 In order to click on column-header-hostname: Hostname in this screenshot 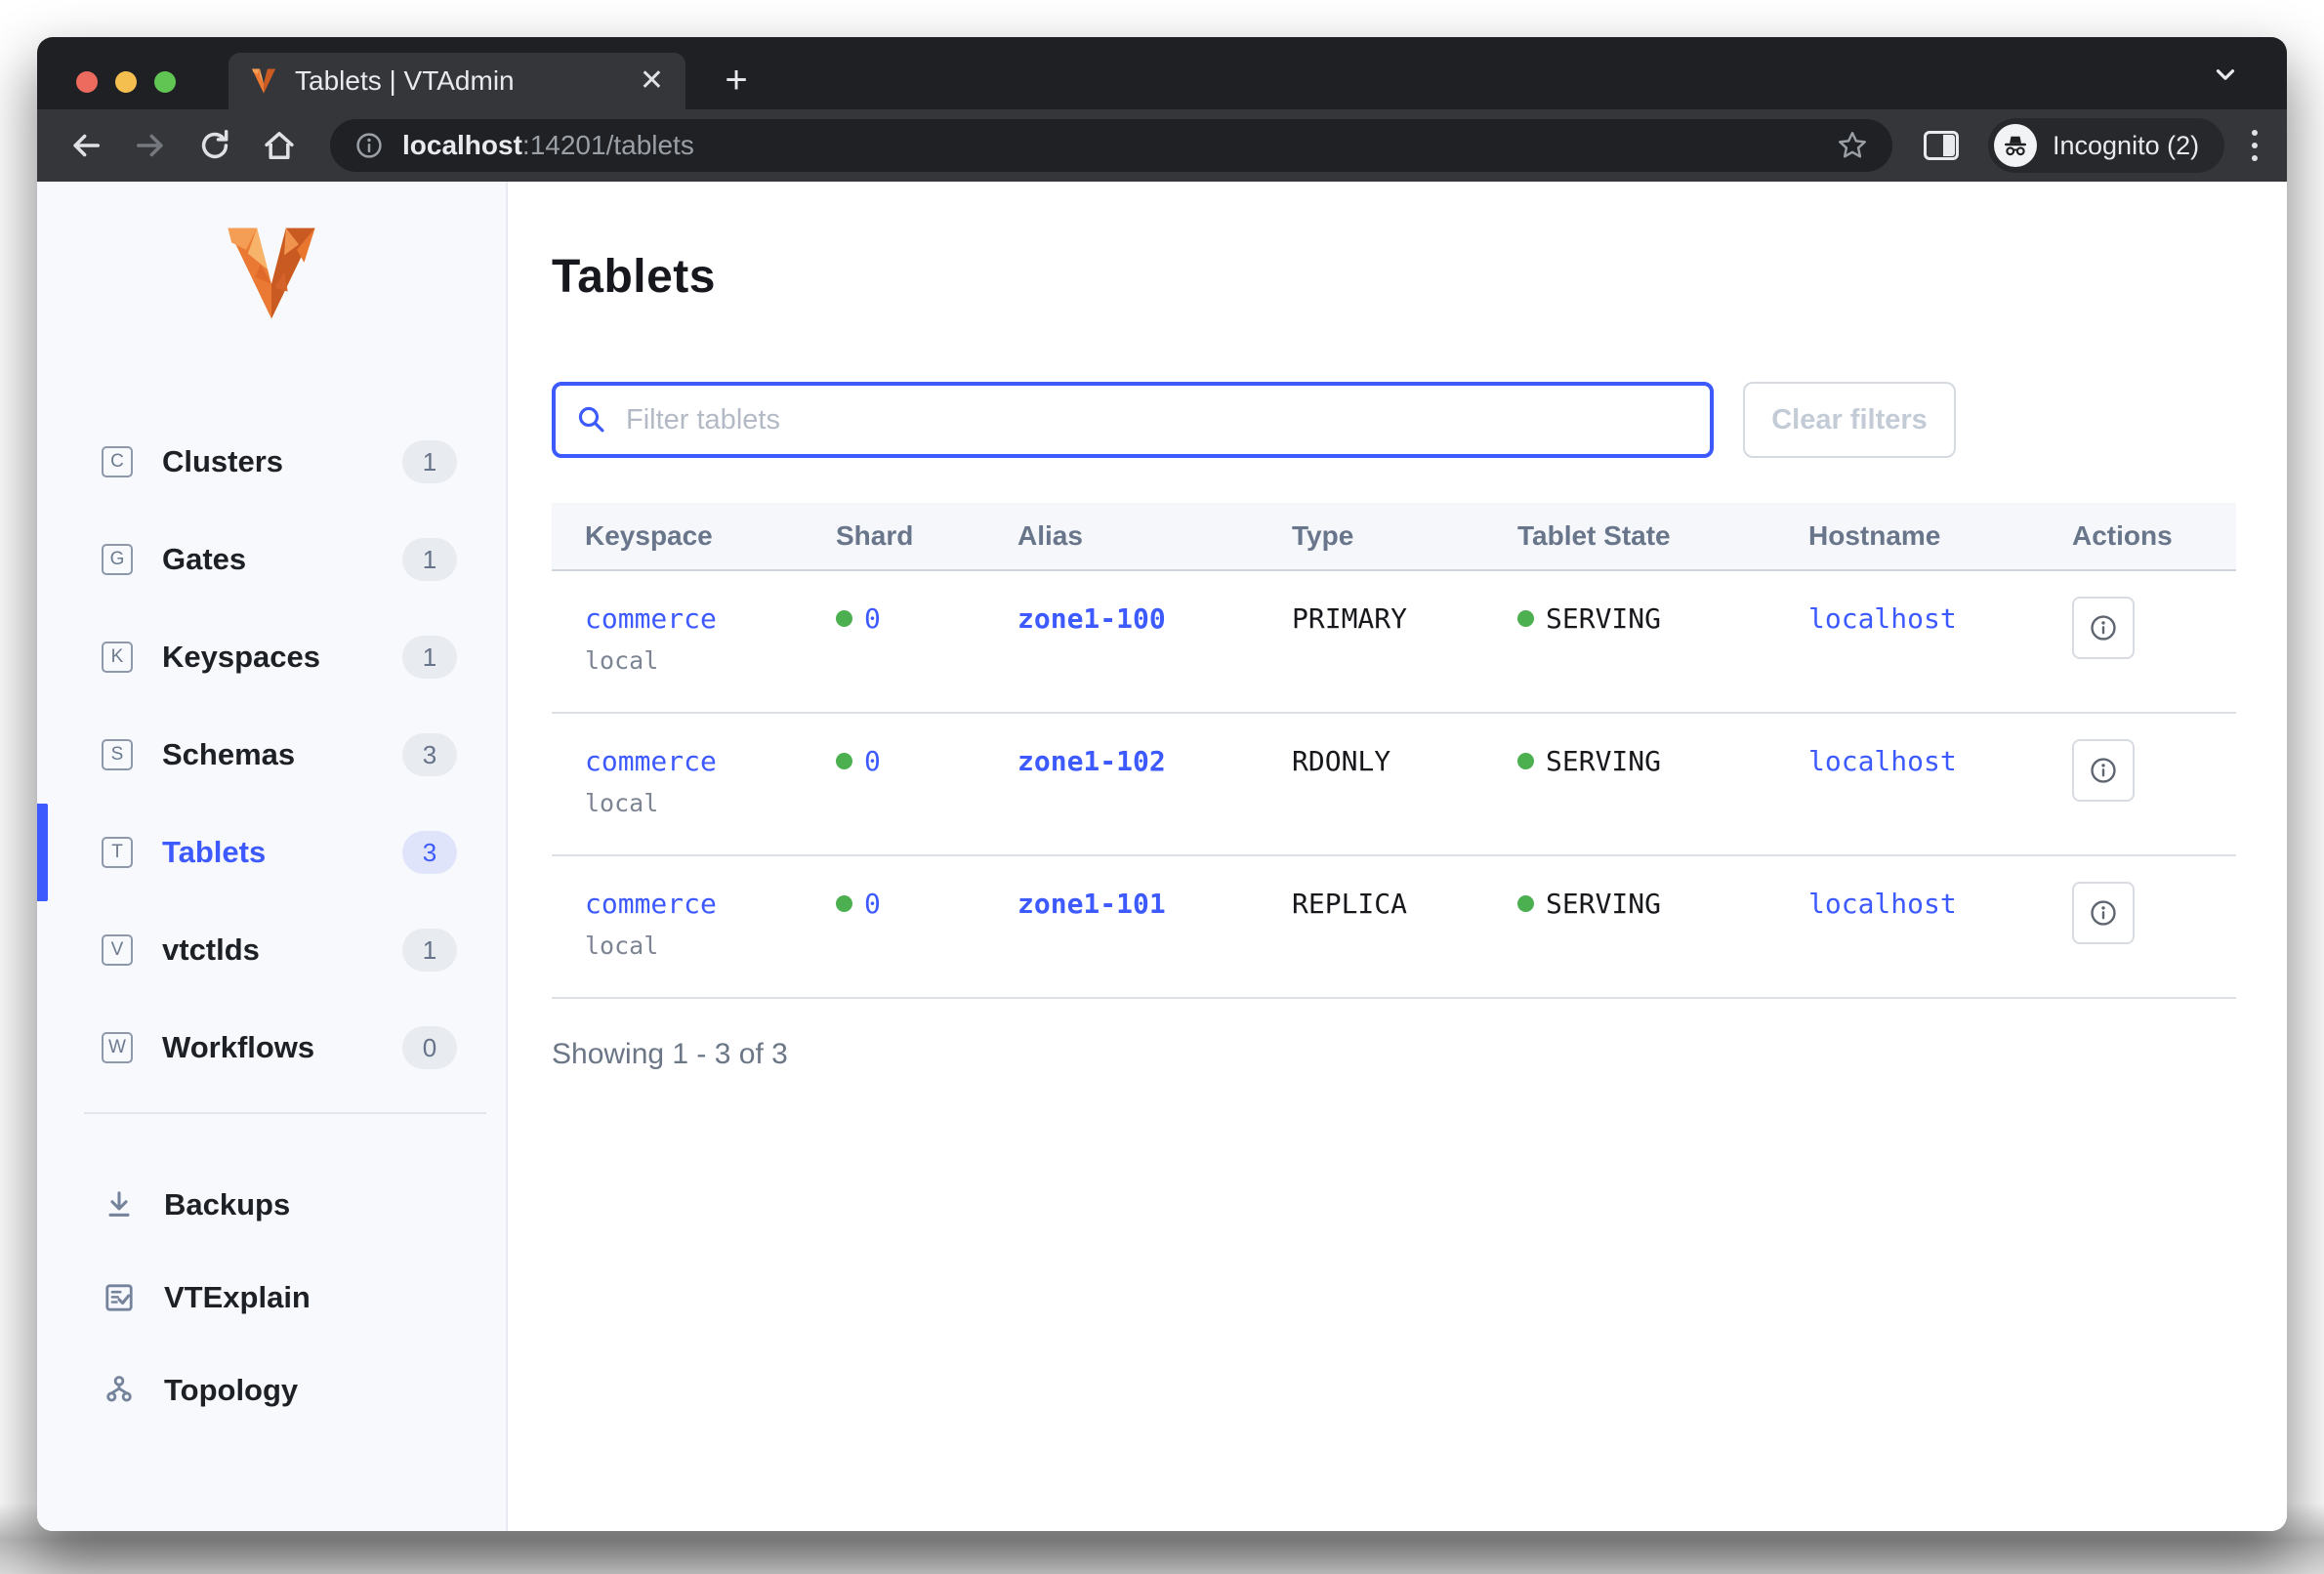, I will do `click(1874, 535)`.